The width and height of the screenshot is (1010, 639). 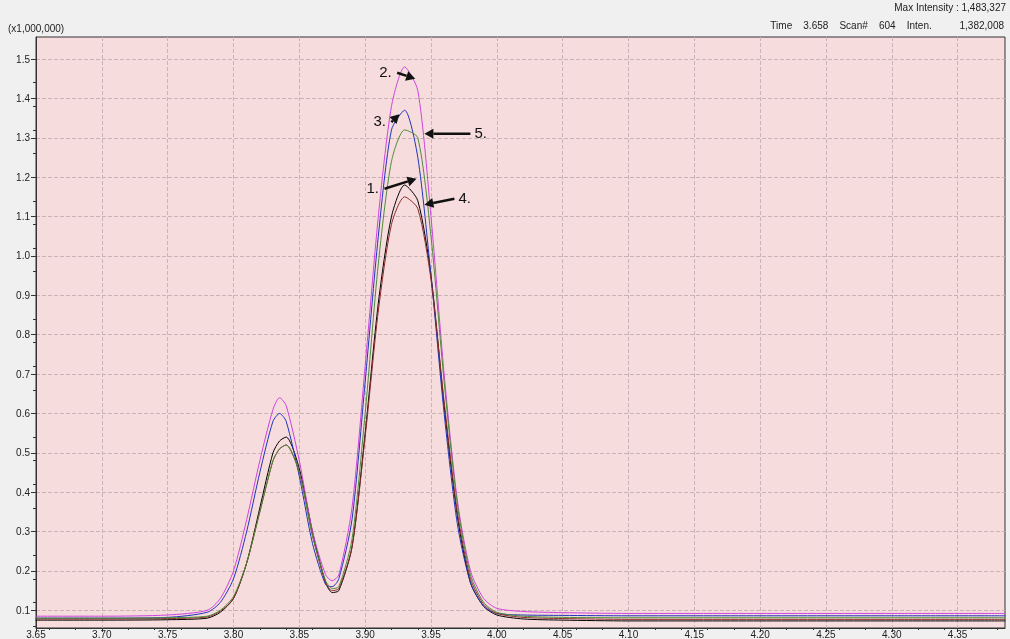 What do you see at coordinates (497, 633) in the screenshot?
I see `x-tick-label: 4.00` at bounding box center [497, 633].